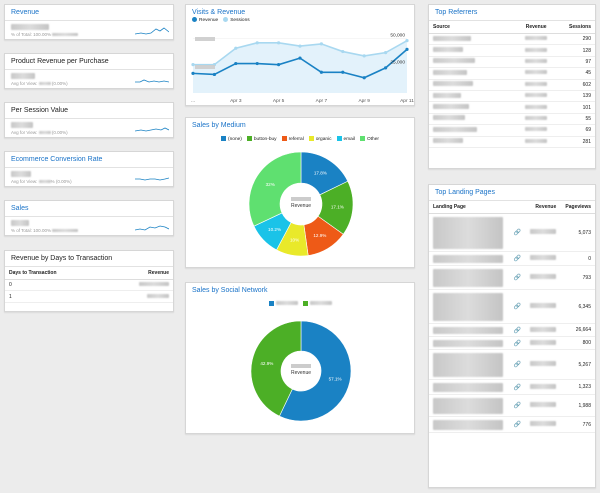 The image size is (600, 493). I want to click on revenue-point, so click(214, 74).